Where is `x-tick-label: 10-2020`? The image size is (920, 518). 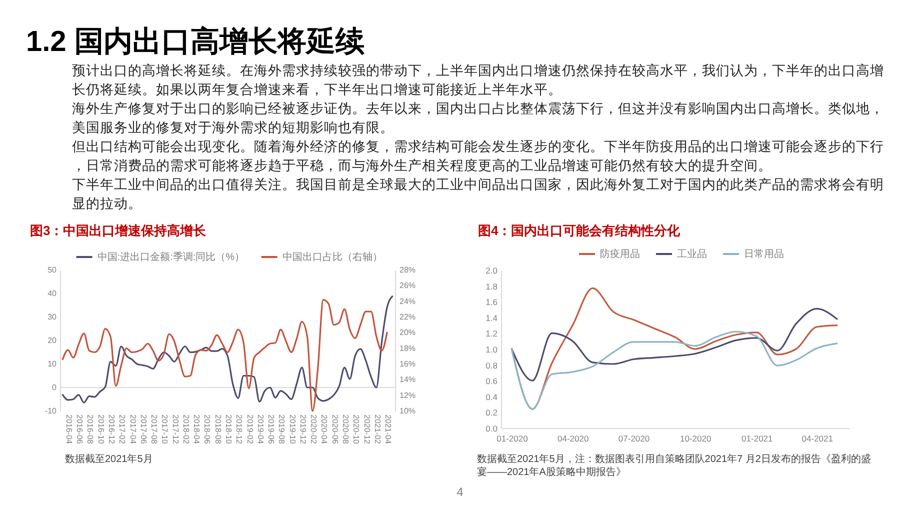 x-tick-label: 10-2020 is located at coordinates (696, 439).